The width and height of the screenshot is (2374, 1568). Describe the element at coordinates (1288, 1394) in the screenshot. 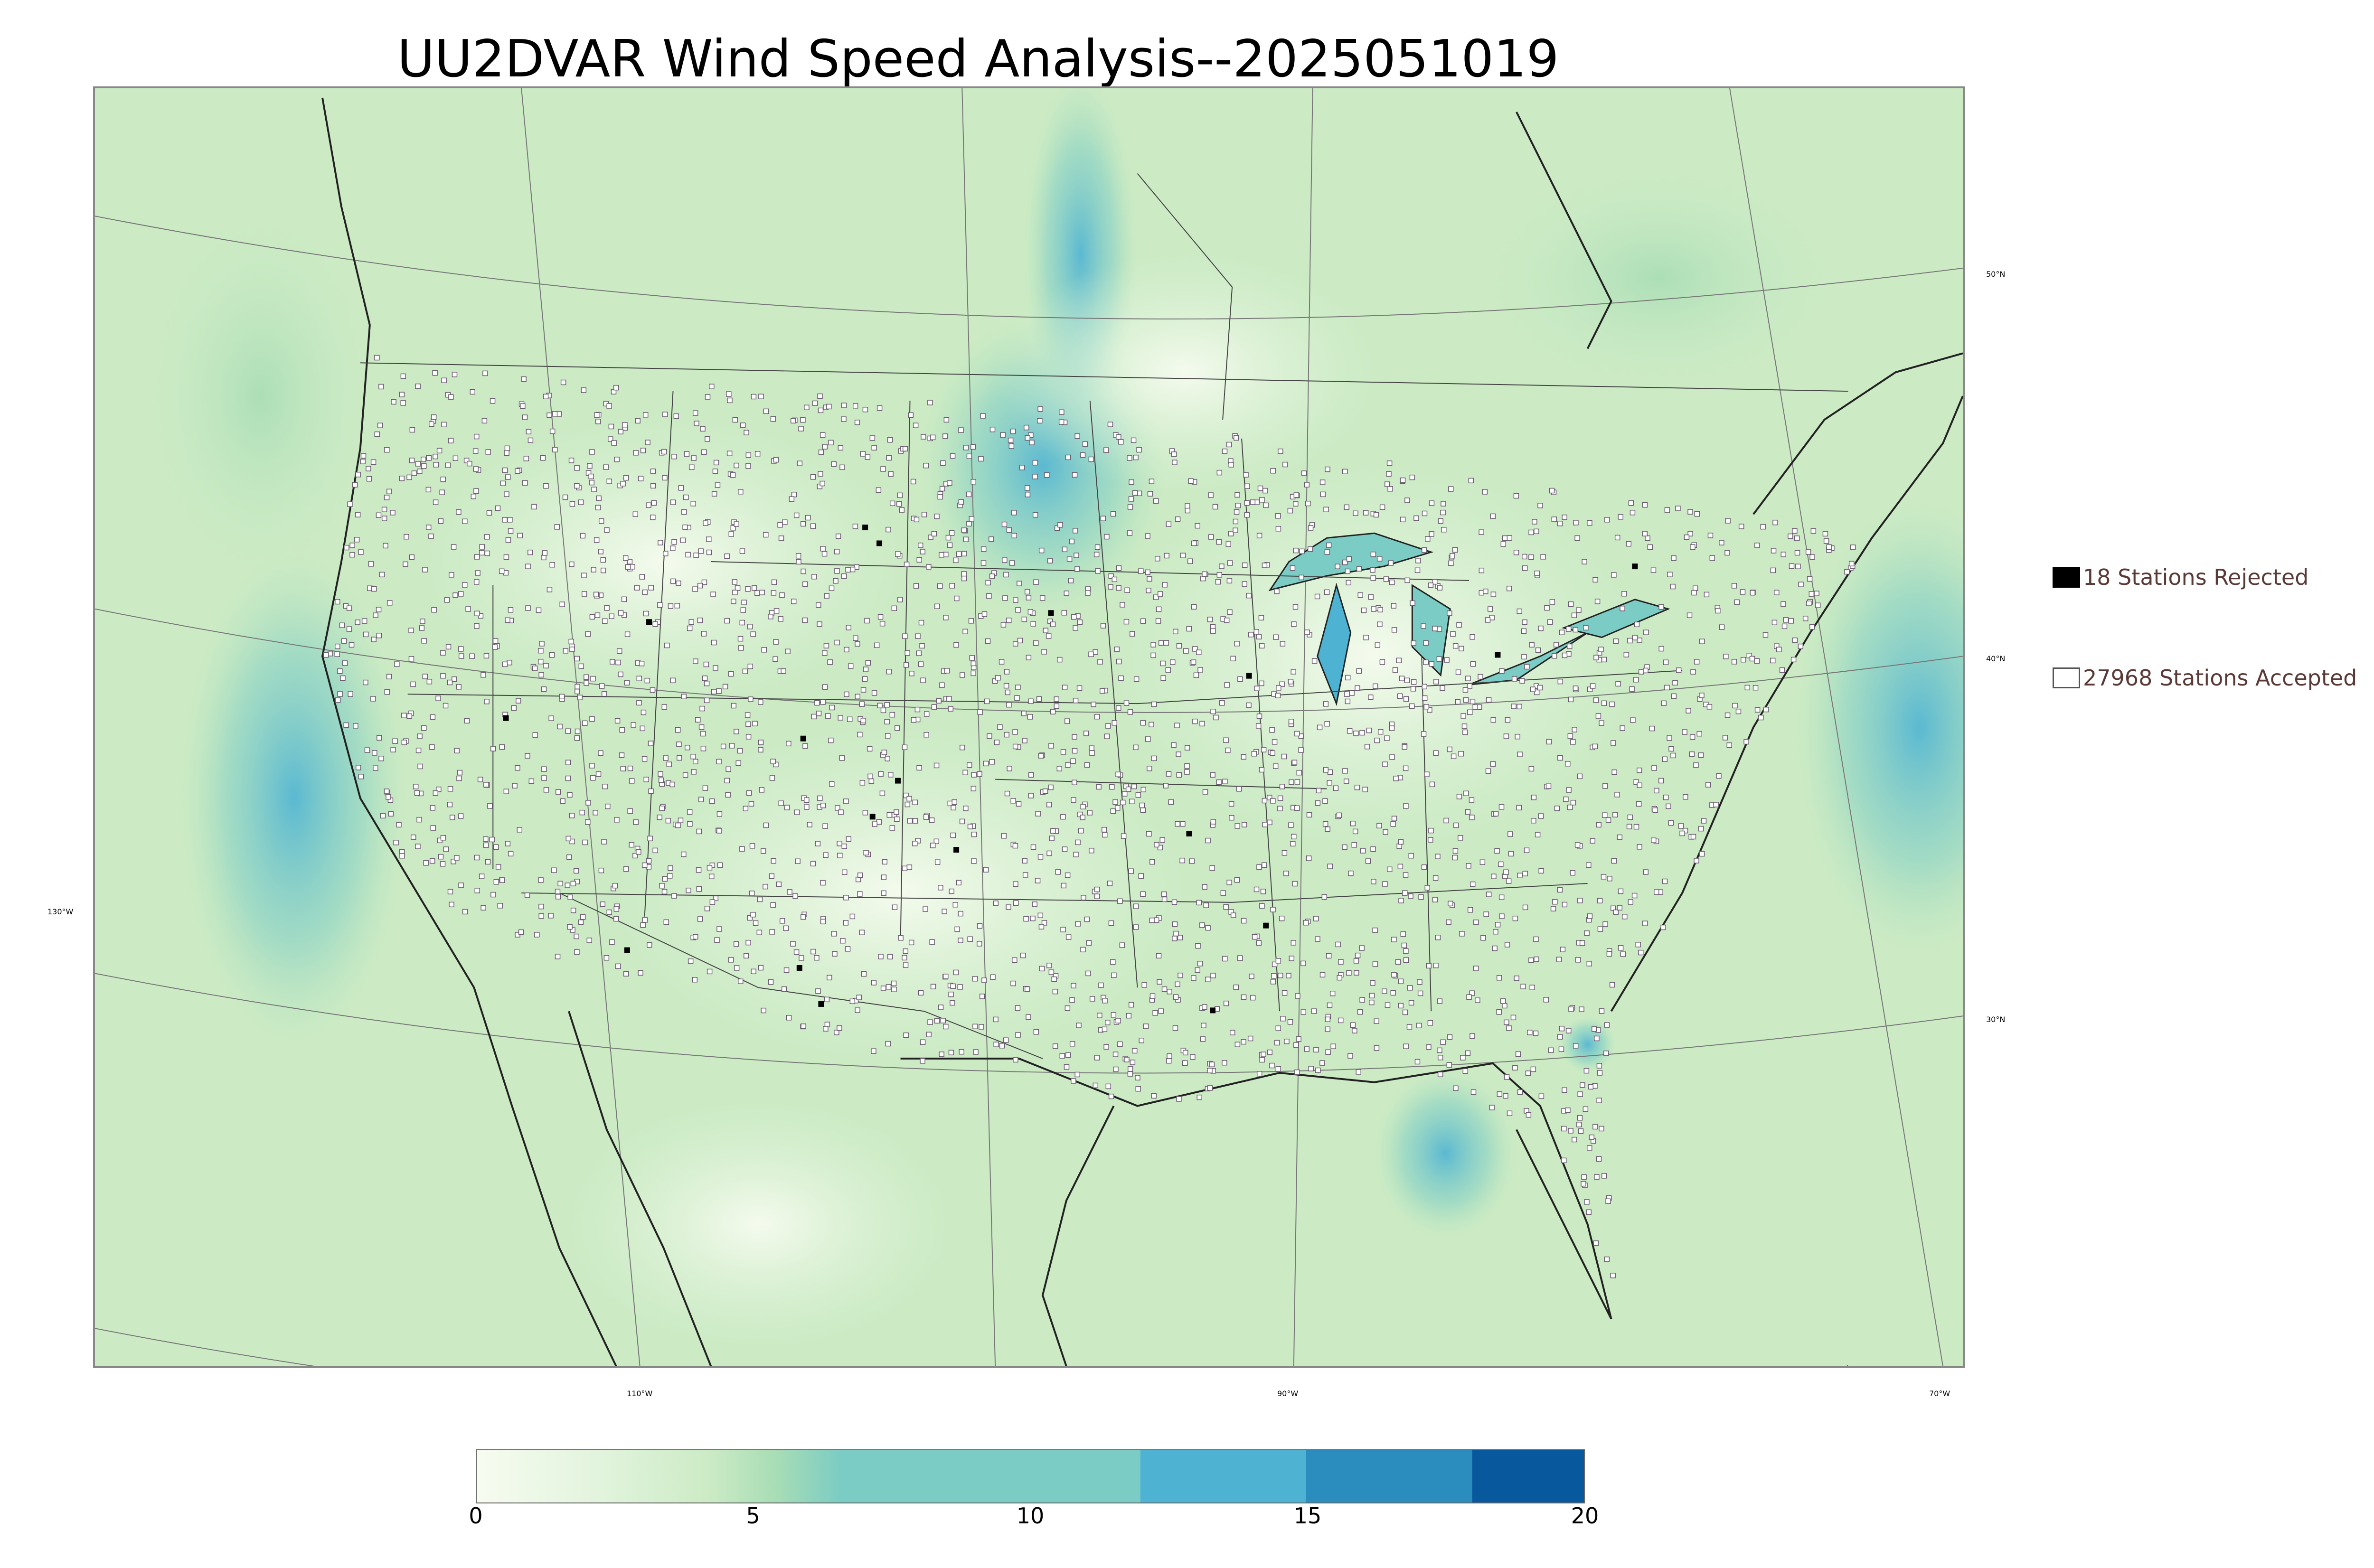

I see `longitude-label-90w: 90°W` at that location.